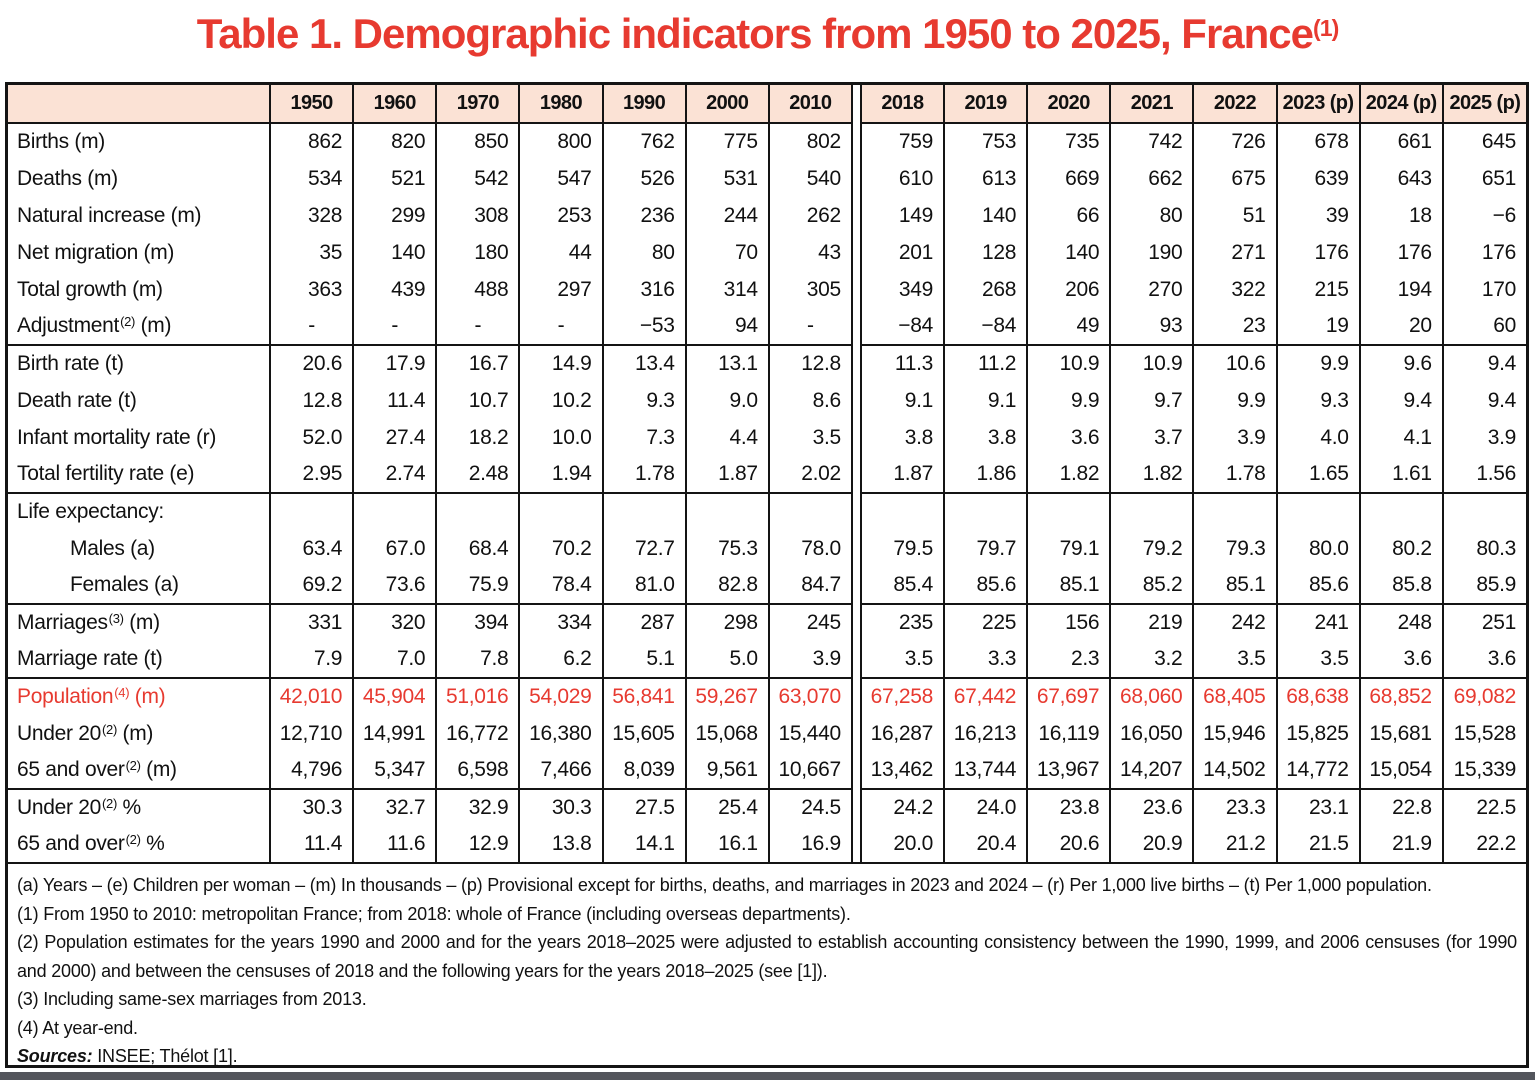 This screenshot has height=1080, width=1535. What do you see at coordinates (985, 178) in the screenshot?
I see `value-cell: 613` at bounding box center [985, 178].